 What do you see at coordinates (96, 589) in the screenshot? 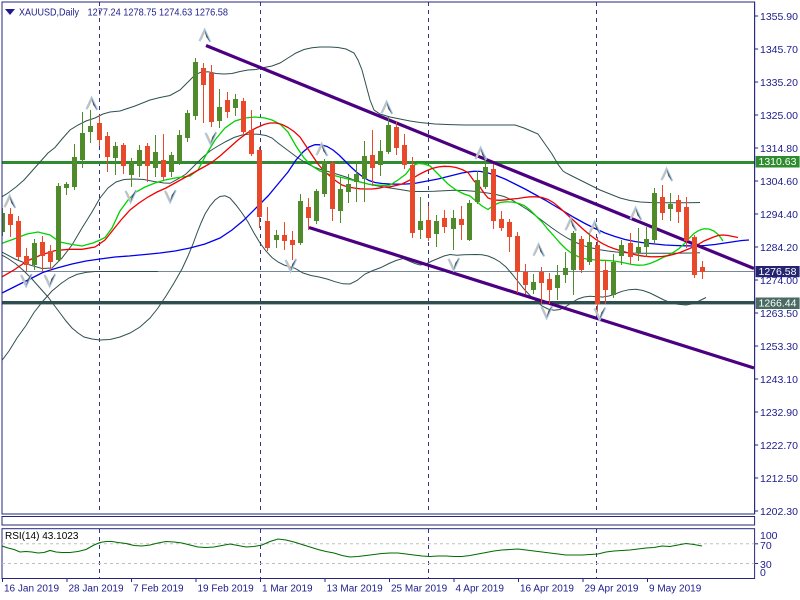
I see `svg-text: 28 Jan 2019` at bounding box center [96, 589].